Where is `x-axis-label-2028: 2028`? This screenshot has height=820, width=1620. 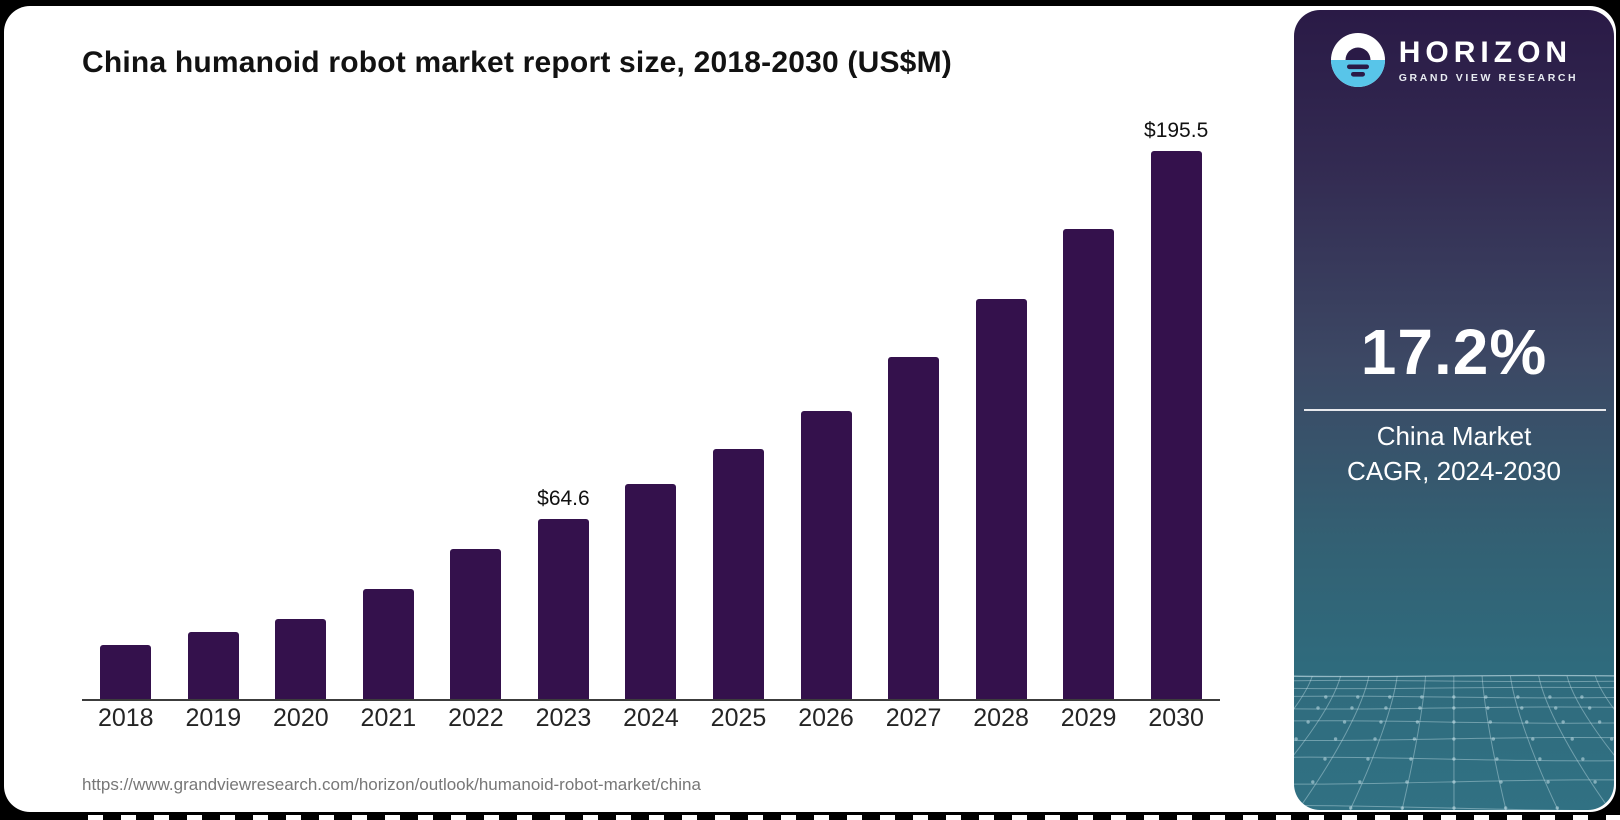
x-axis-label-2028: 2028 is located at coordinates (1001, 718).